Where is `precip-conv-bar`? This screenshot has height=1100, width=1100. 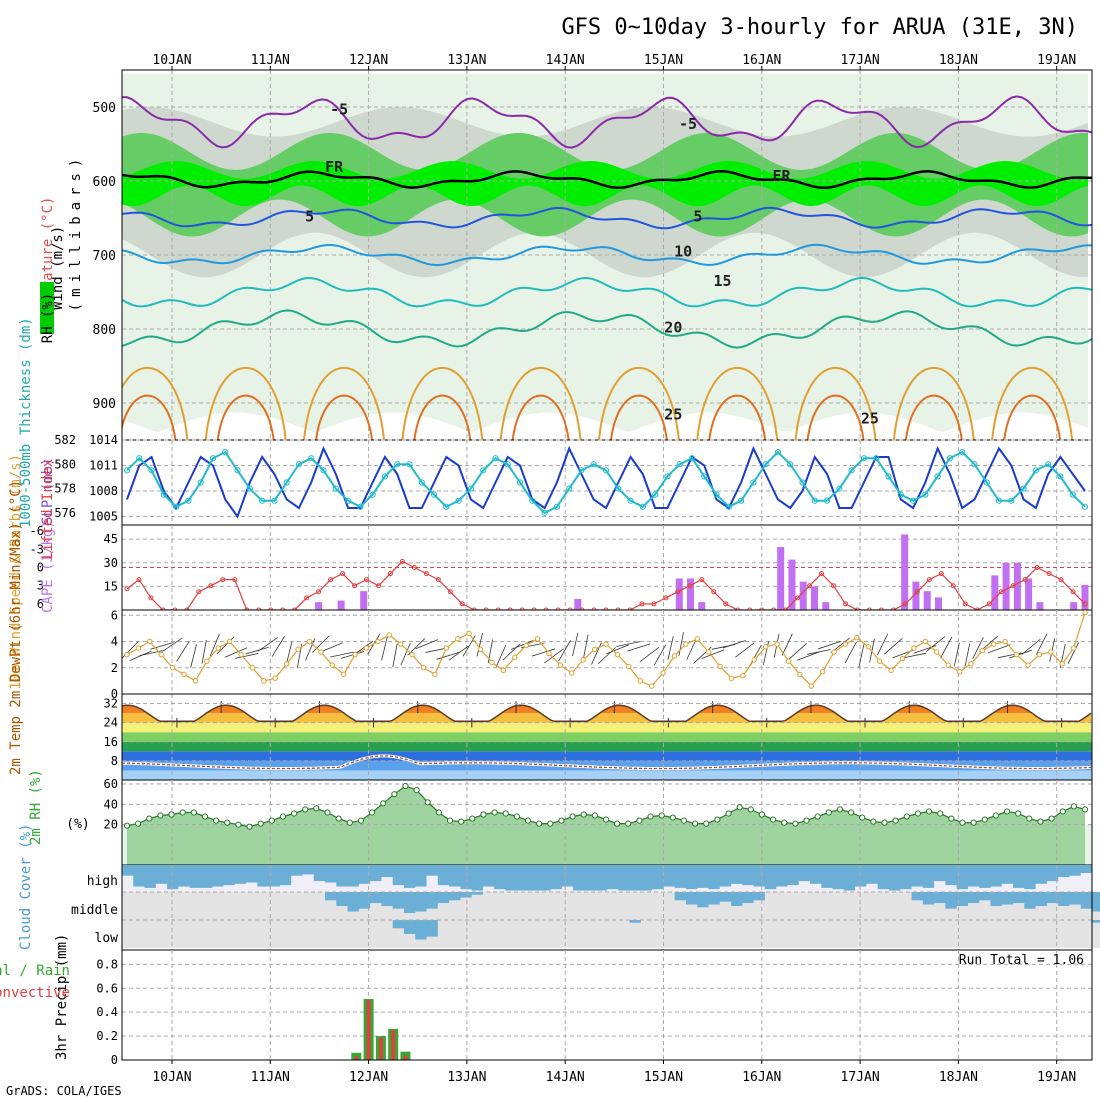 precip-conv-bar is located at coordinates (356, 1058).